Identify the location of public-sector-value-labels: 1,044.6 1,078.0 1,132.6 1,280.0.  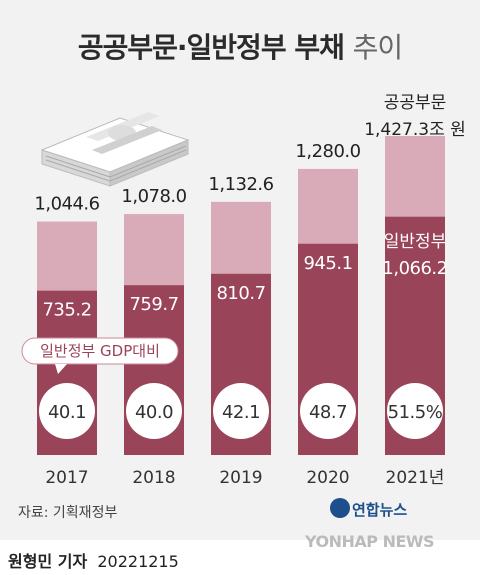
(197, 178).